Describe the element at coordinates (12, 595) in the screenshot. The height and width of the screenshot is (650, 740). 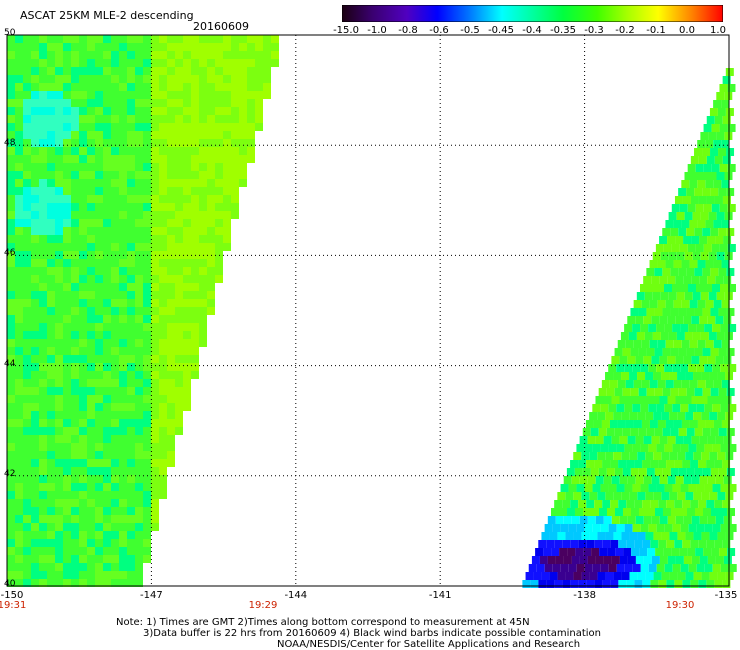
I see `longitude-label: -150` at that location.